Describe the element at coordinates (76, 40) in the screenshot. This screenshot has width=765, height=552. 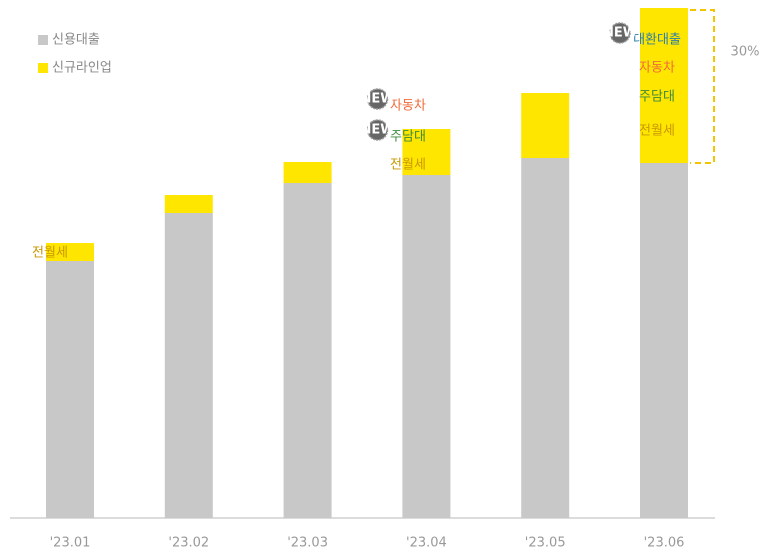
I see `legend-label: 신용대출` at that location.